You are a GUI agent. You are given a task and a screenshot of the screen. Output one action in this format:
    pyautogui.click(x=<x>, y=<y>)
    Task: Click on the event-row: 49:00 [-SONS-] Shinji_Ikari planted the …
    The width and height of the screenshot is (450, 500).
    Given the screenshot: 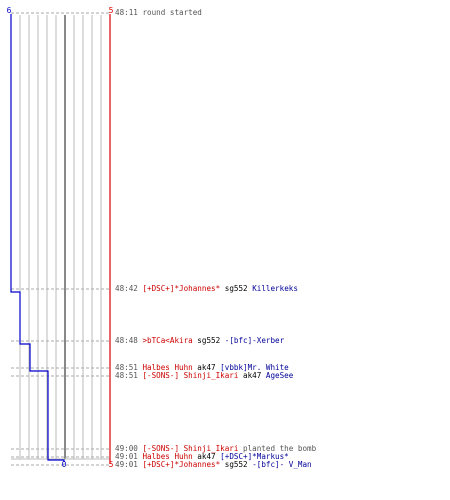 What is the action you would take?
    pyautogui.click(x=215, y=449)
    